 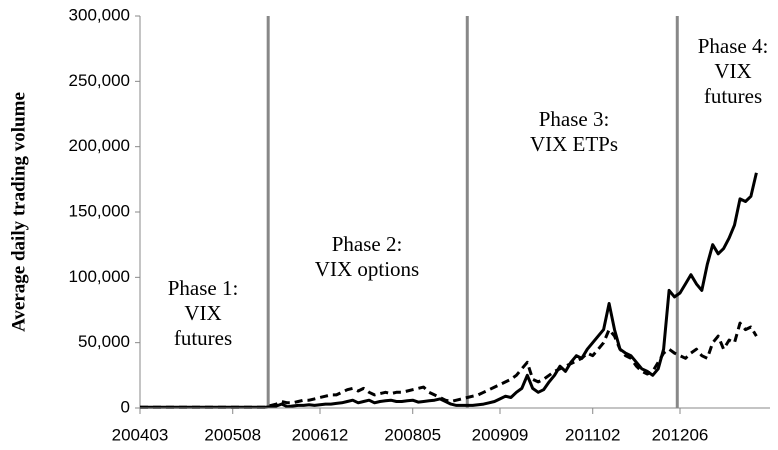 What do you see at coordinates (99, 80) in the screenshot?
I see `y-tick-label: 250,000` at bounding box center [99, 80].